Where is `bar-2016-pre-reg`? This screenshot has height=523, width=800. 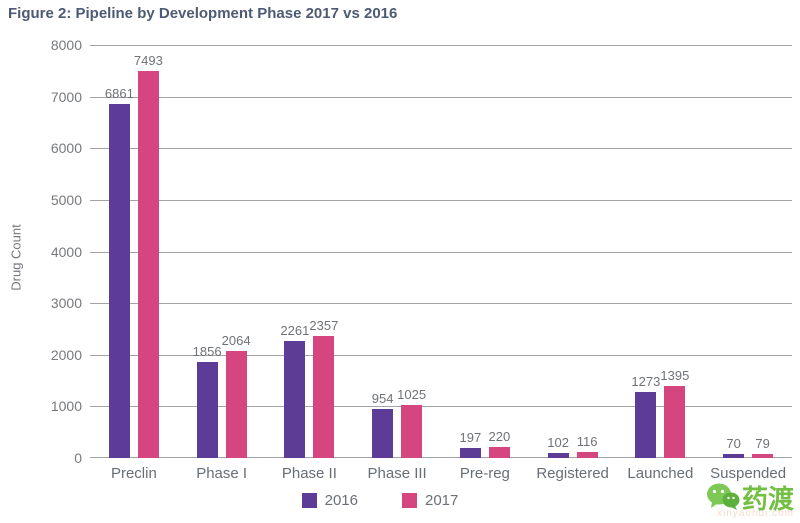
bar-2016-pre-reg is located at coordinates (470, 452).